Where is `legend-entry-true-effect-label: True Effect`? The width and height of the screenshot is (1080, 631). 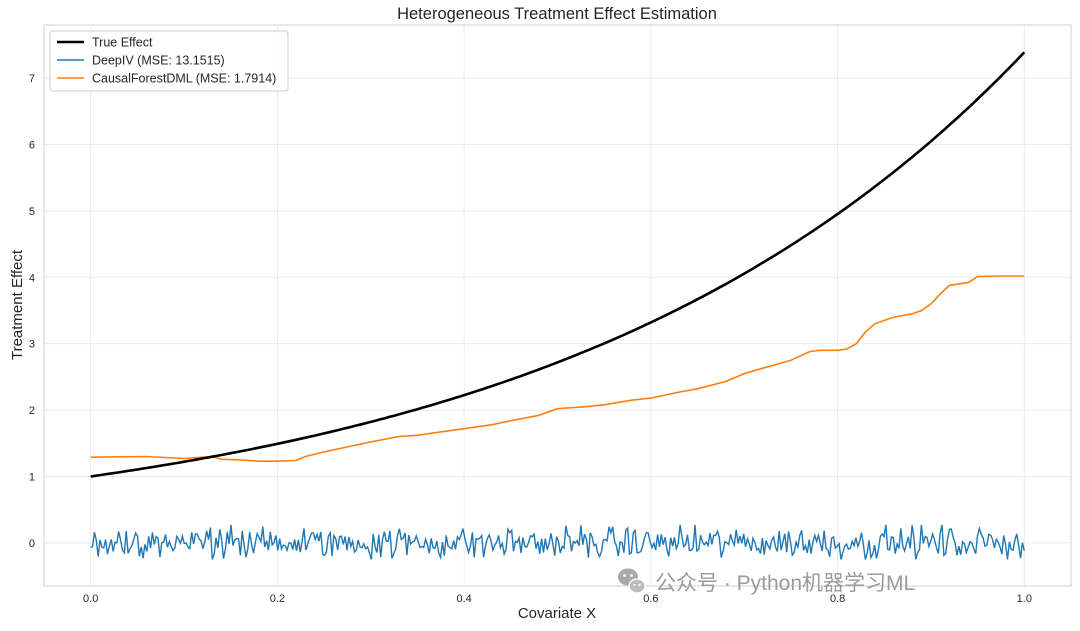 legend-entry-true-effect-label: True Effect is located at coordinates (122, 43).